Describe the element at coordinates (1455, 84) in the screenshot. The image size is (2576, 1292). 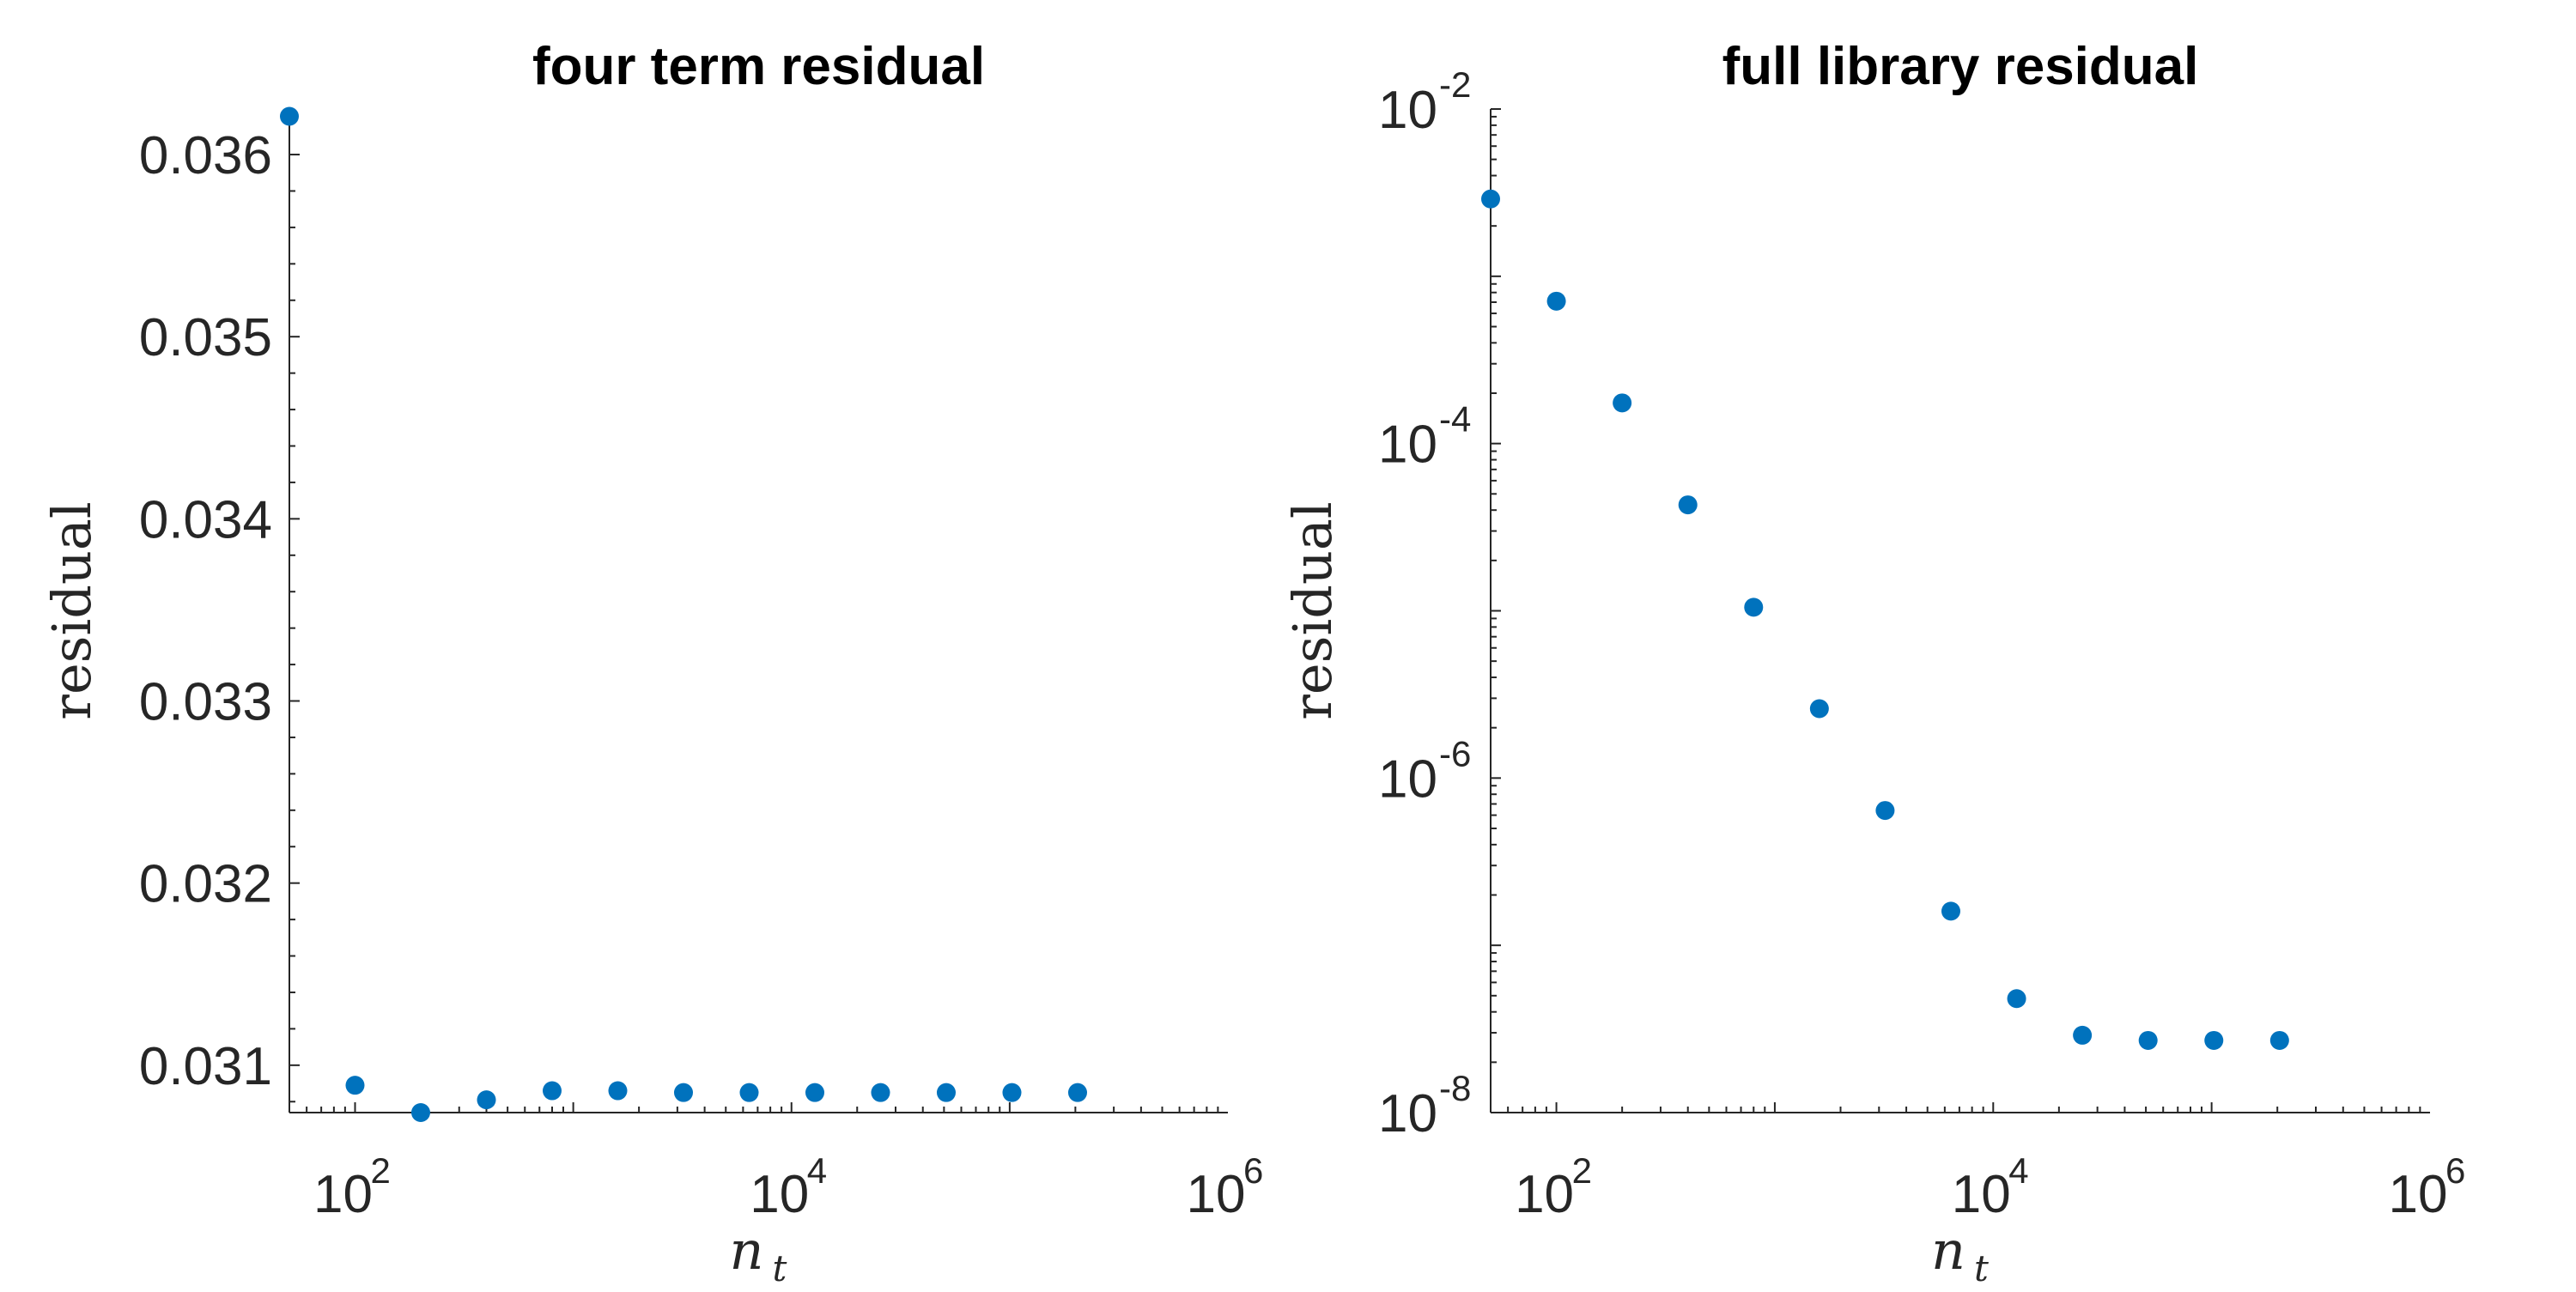
I see `y-tick-exponent: -2` at that location.